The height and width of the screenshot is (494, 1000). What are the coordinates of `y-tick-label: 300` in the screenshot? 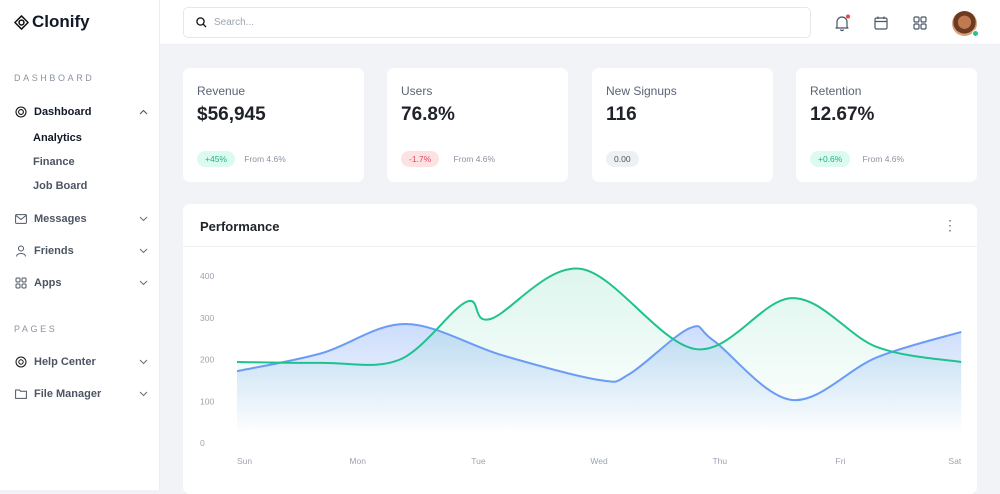 It's located at (207, 318).